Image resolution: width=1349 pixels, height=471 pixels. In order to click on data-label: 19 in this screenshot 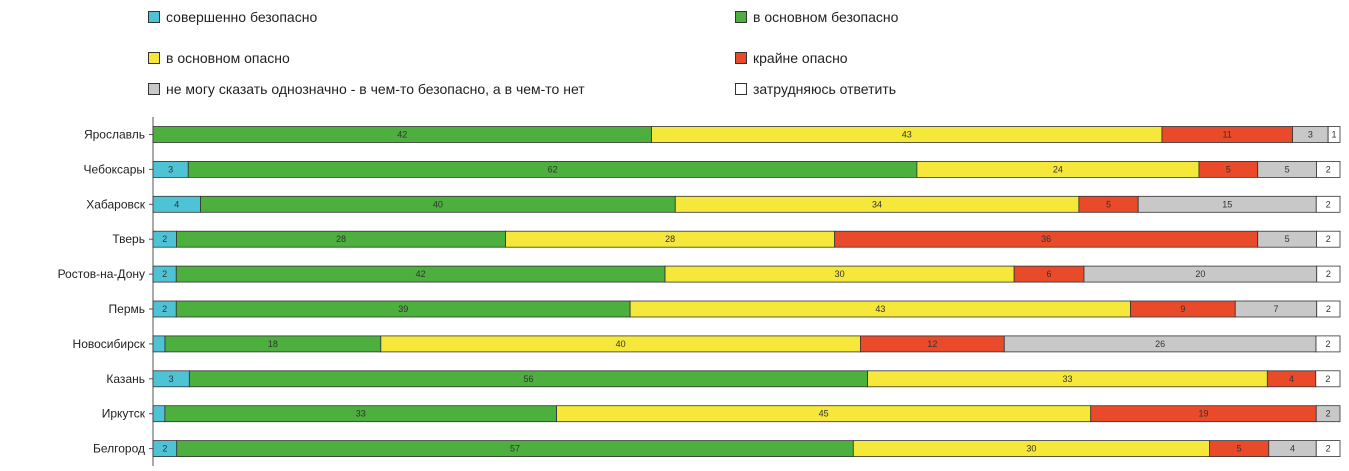, I will do `click(1203, 414)`.